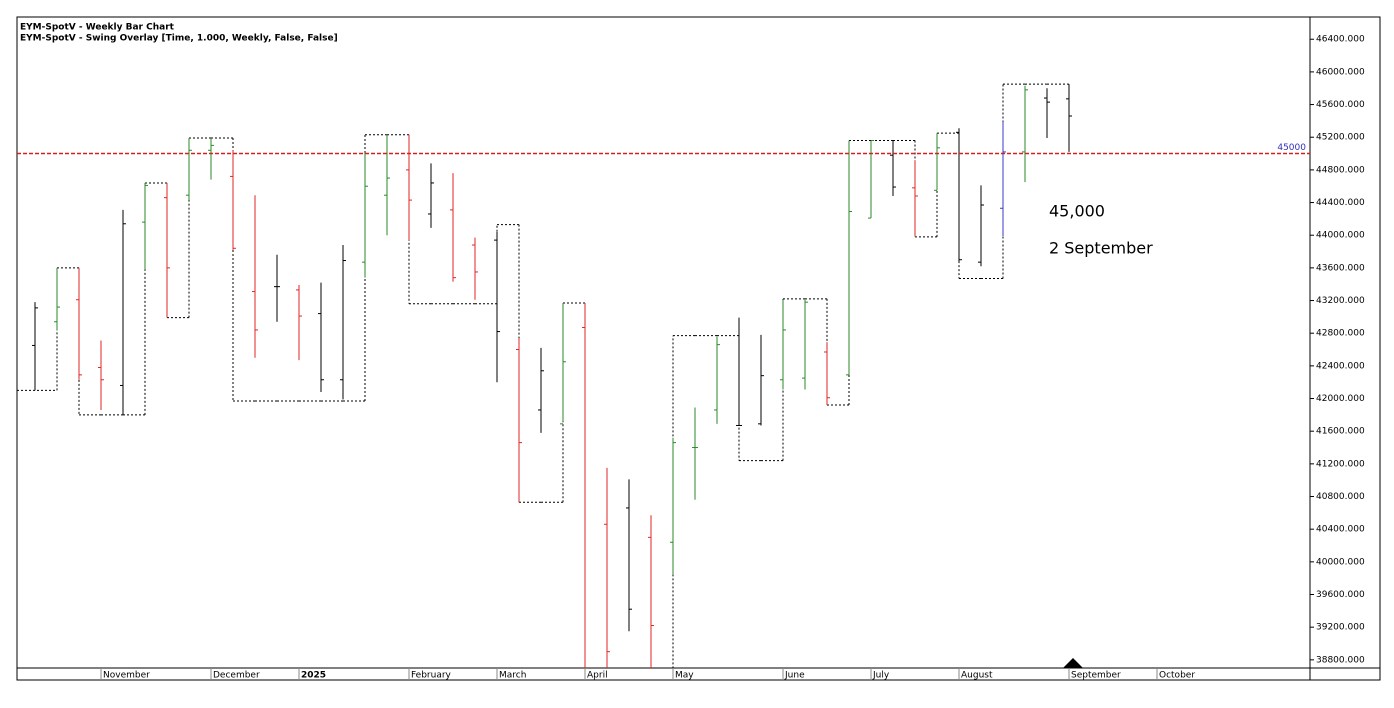 The image size is (1394, 708). Describe the element at coordinates (794, 676) in the screenshot. I see `x-tick-label: June` at that location.